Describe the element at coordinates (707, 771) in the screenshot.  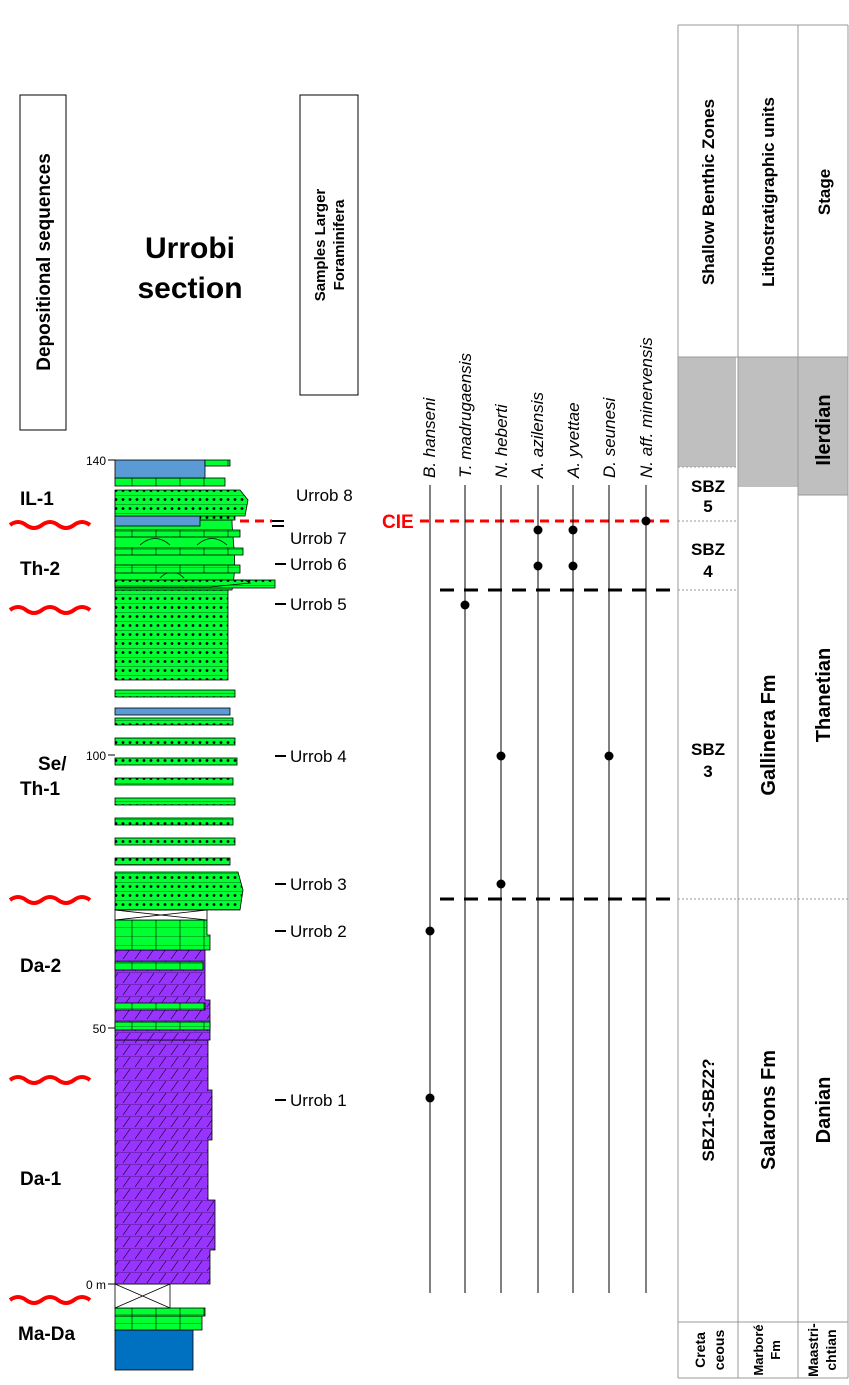
I see `sbz-label: 3` at that location.